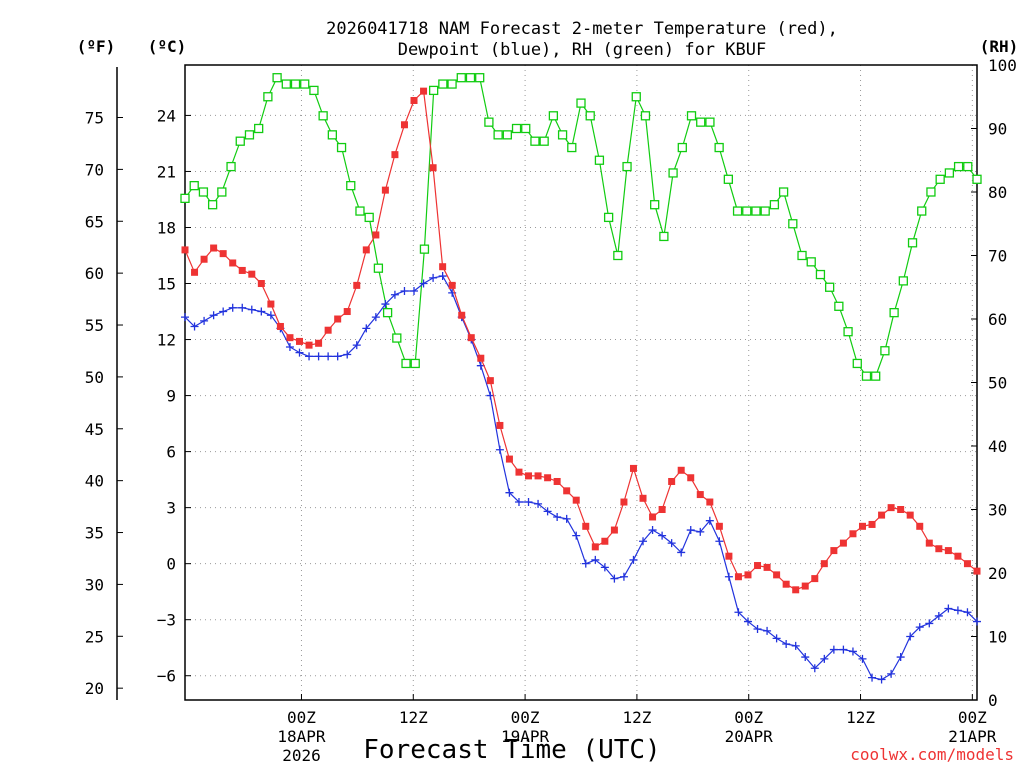 This screenshot has width=1024, height=768. Describe the element at coordinates (997, 637) in the screenshot. I see `rh-tick-label: 10` at that location.